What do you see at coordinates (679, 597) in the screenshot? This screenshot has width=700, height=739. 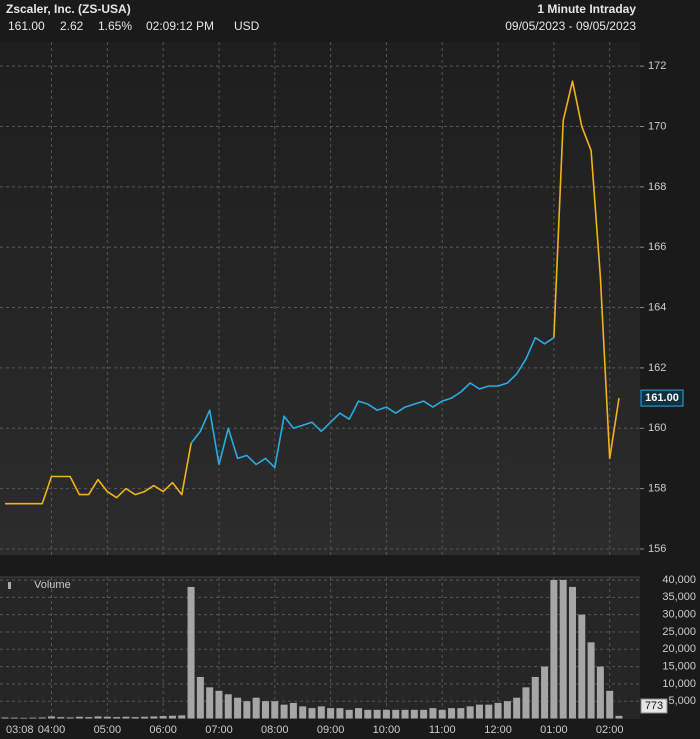 I see `y-tick-label: 35,000` at bounding box center [679, 597].